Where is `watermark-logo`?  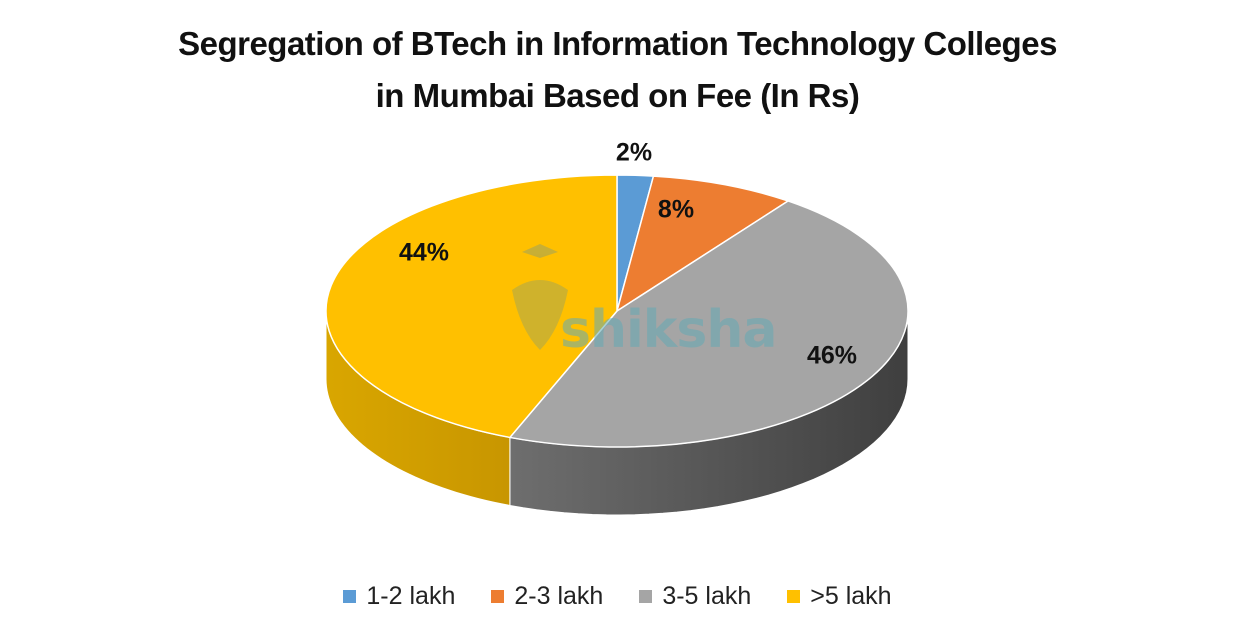
watermark-logo is located at coordinates (540, 297).